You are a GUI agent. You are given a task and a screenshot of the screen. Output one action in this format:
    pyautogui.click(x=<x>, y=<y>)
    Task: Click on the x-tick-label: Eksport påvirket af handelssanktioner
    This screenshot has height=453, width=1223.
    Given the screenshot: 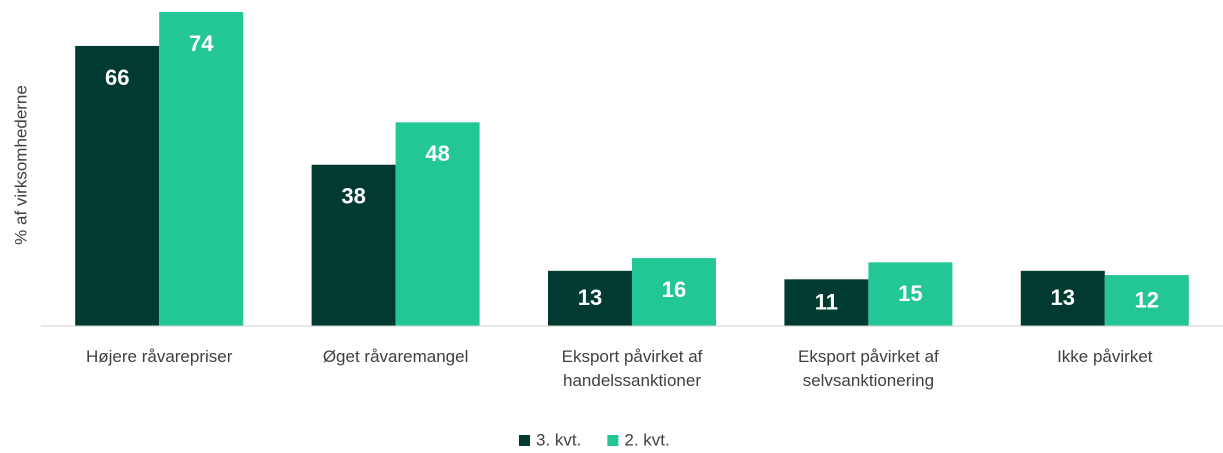 What is the action you would take?
    pyautogui.click(x=632, y=368)
    